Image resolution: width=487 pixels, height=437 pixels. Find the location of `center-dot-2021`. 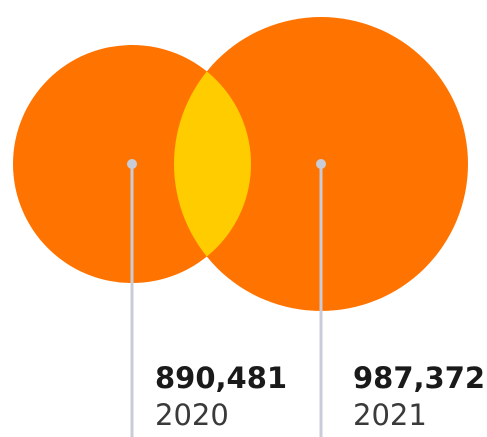

center-dot-2021 is located at coordinates (321, 164).